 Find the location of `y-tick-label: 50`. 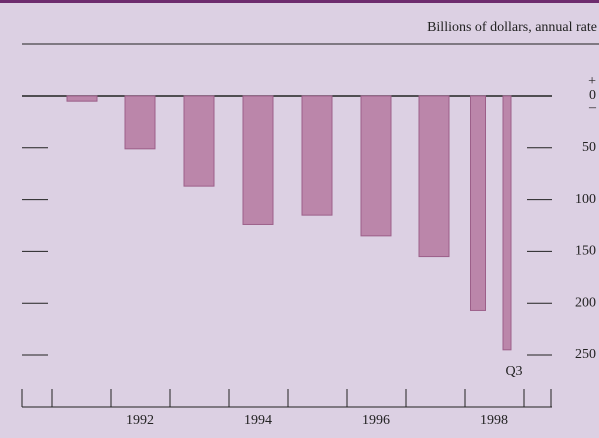

y-tick-label: 50 is located at coordinates (589, 147).